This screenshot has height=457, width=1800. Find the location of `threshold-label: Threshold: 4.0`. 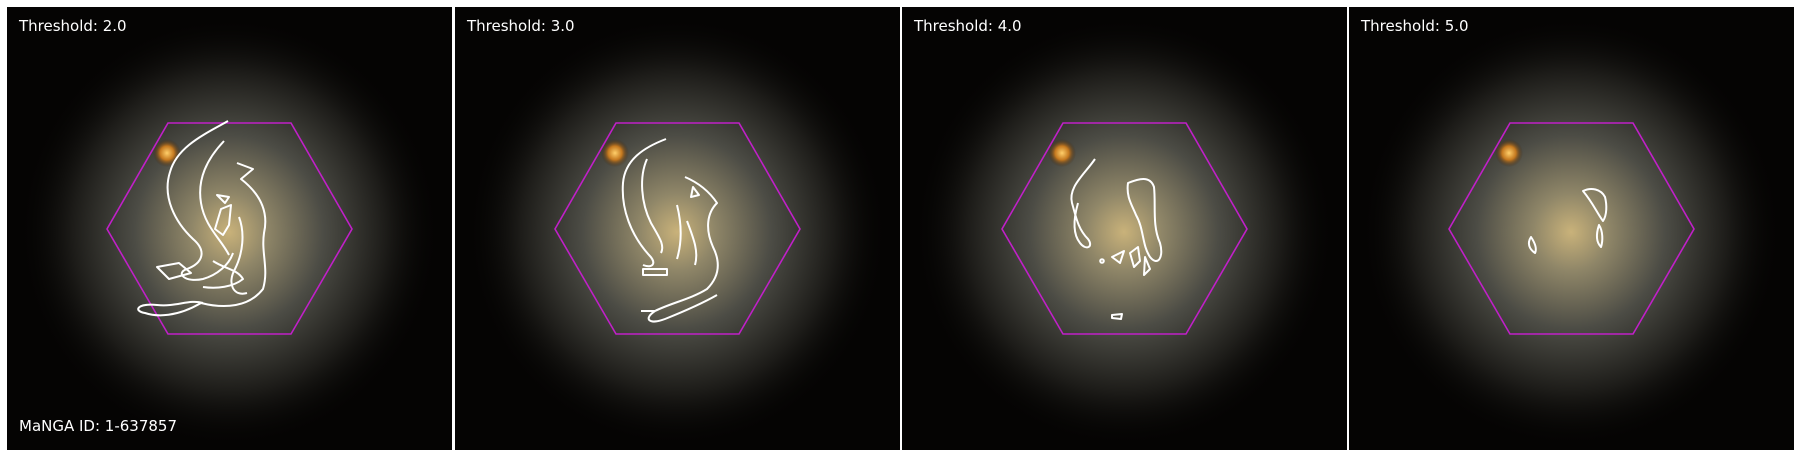

threshold-label: Threshold: 4.0 is located at coordinates (968, 26).